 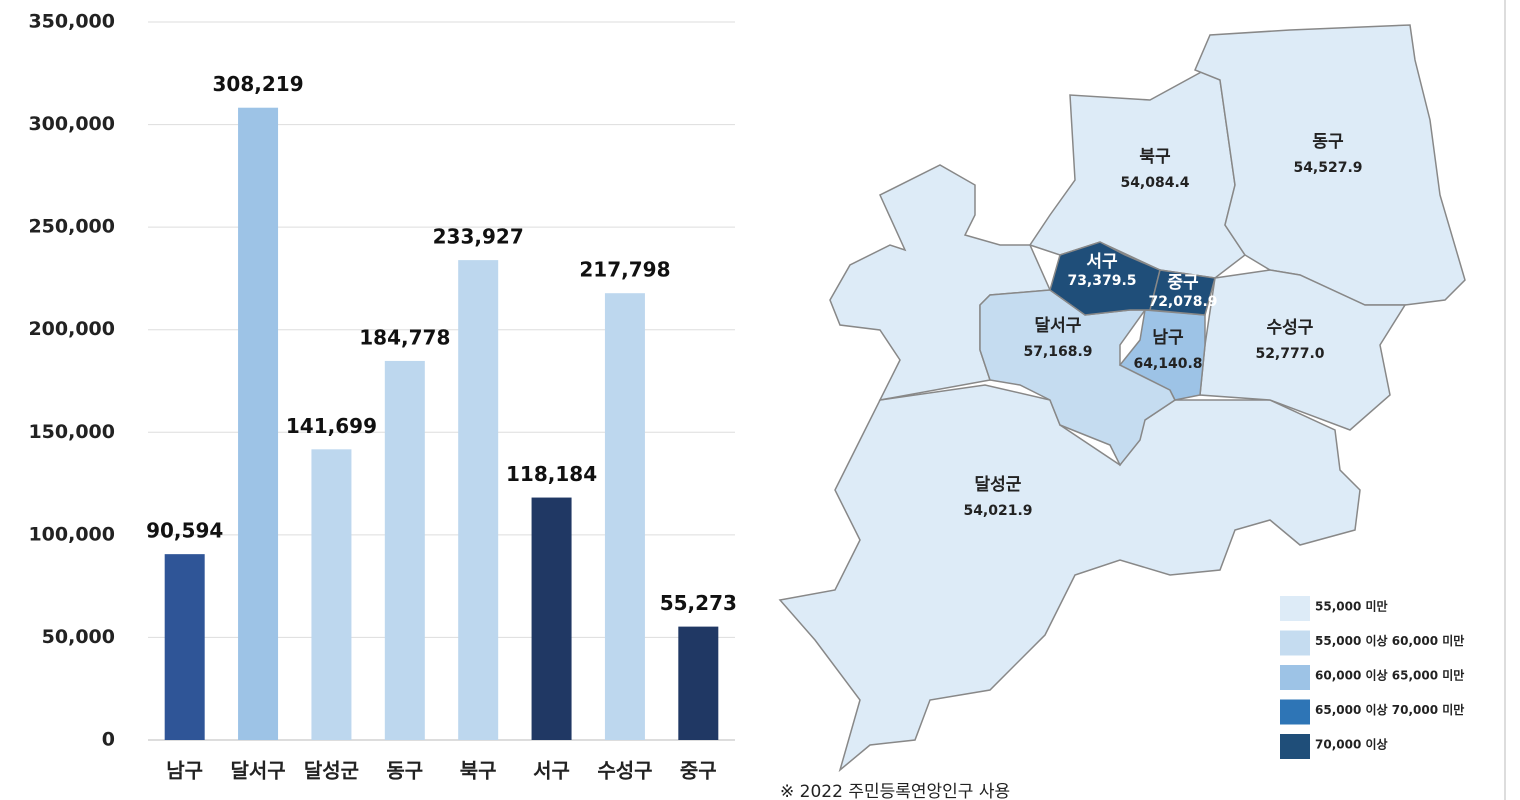 I want to click on x-tick-label: 수성구, so click(x=624, y=771).